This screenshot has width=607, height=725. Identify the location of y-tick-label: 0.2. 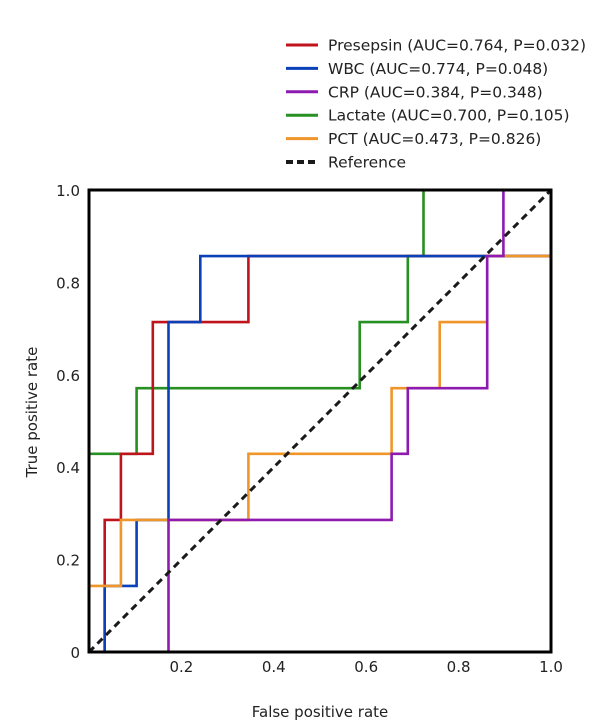
(68, 561).